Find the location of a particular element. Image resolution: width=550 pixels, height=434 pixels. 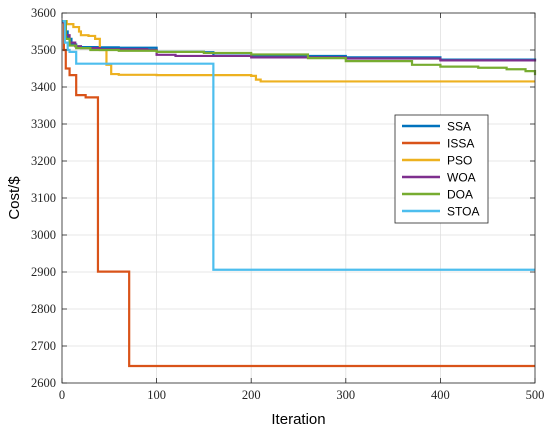

series-line-ssa is located at coordinates (299, 40).